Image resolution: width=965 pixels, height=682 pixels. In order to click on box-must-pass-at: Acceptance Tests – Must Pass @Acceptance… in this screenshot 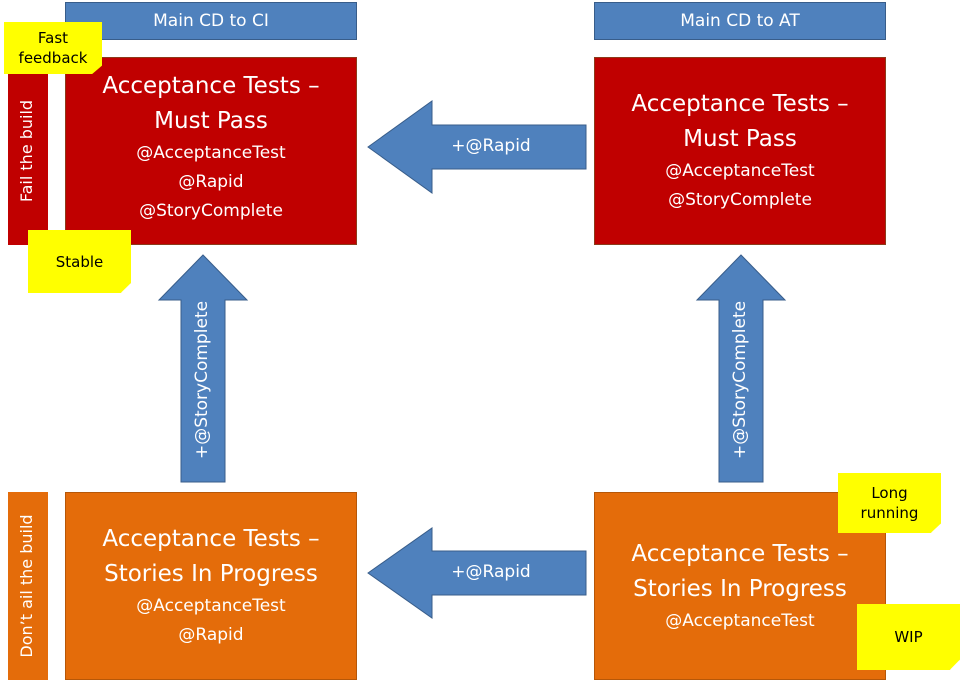, I will do `click(740, 151)`.